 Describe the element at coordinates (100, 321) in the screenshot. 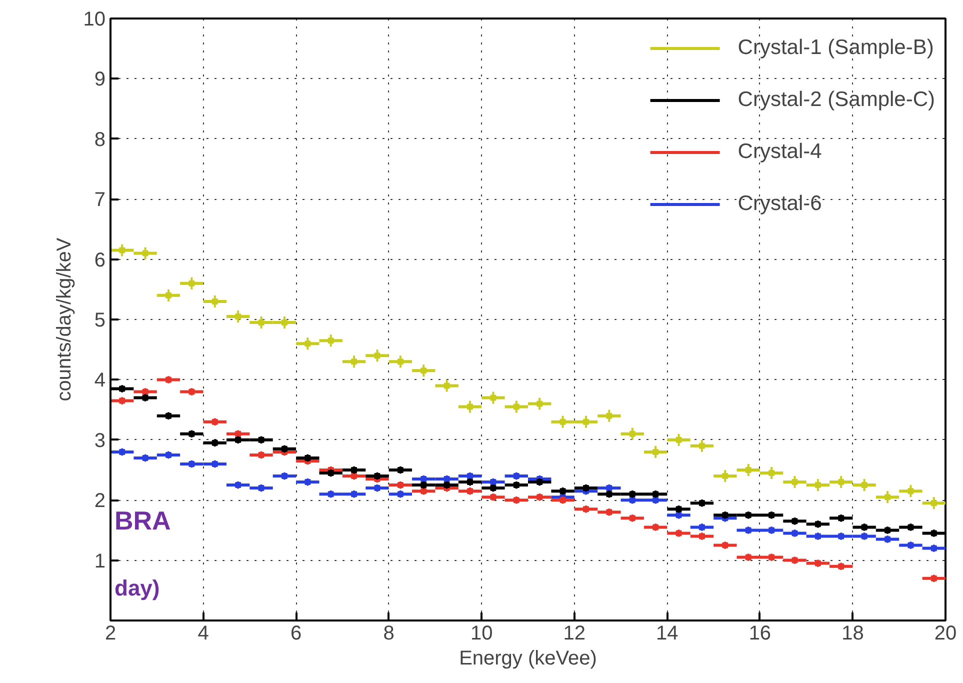

I see `y-tick-label: 5` at that location.